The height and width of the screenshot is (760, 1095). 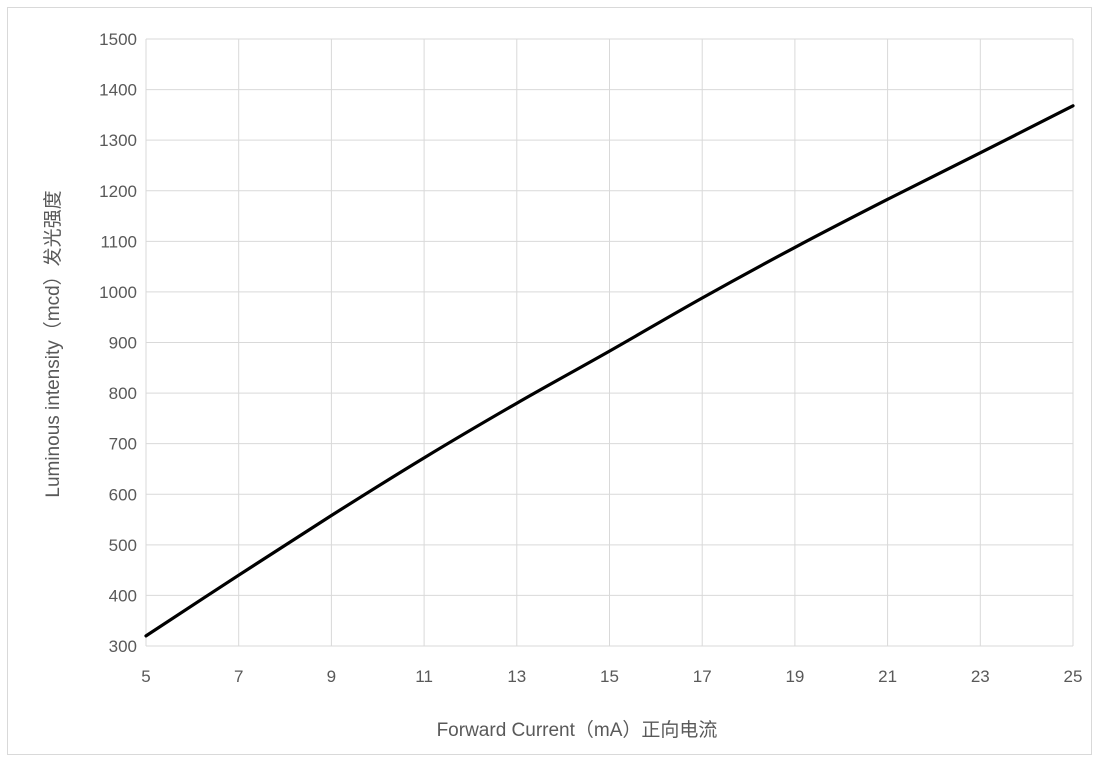 I want to click on y-tick-label: 700, so click(x=123, y=444).